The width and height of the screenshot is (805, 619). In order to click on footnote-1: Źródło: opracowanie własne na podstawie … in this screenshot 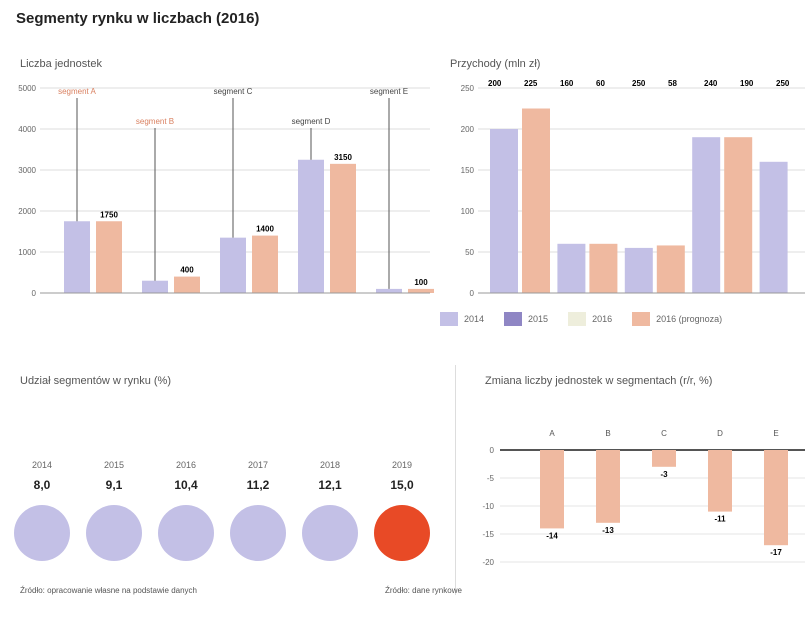, I will do `click(108, 590)`.